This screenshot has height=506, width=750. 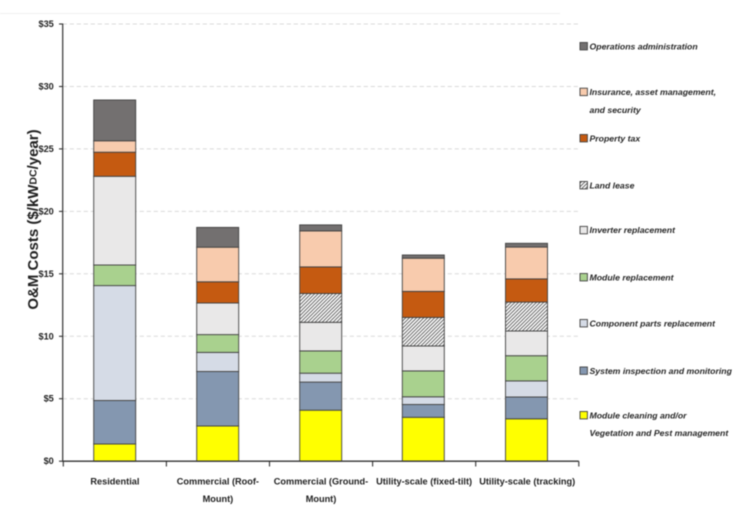 I want to click on svg-text: $10, so click(x=45, y=336).